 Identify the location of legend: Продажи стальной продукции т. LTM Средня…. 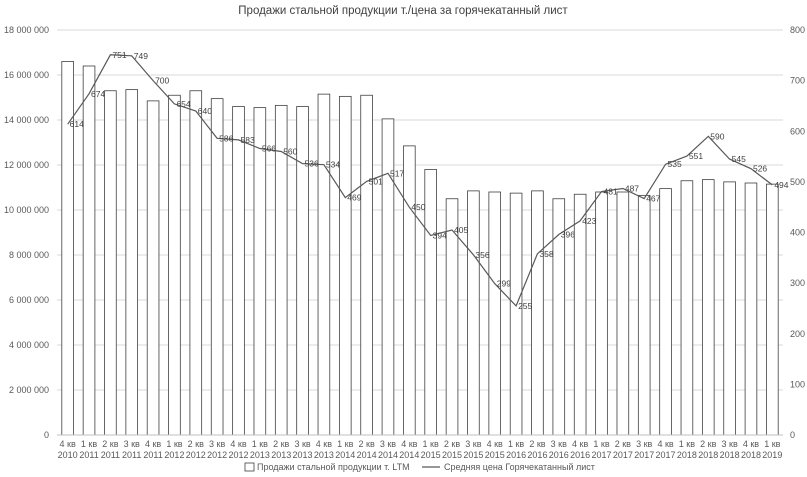
(419, 467).